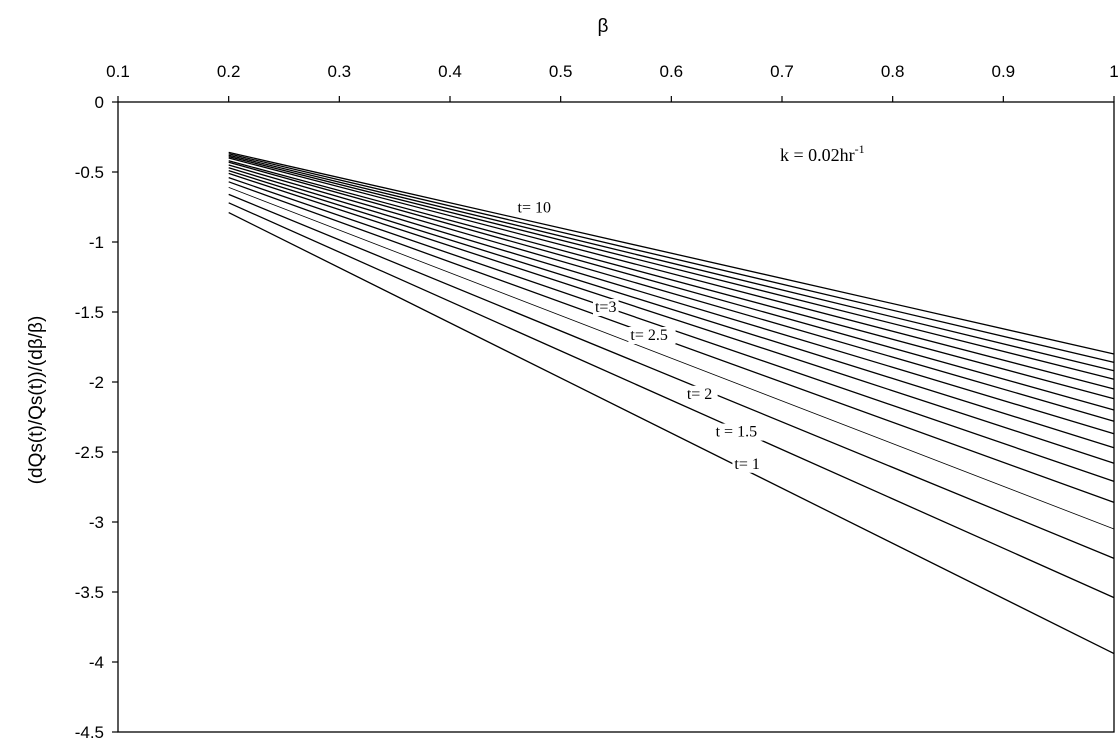 The image size is (1119, 742). I want to click on line-label: t=3, so click(605, 307).